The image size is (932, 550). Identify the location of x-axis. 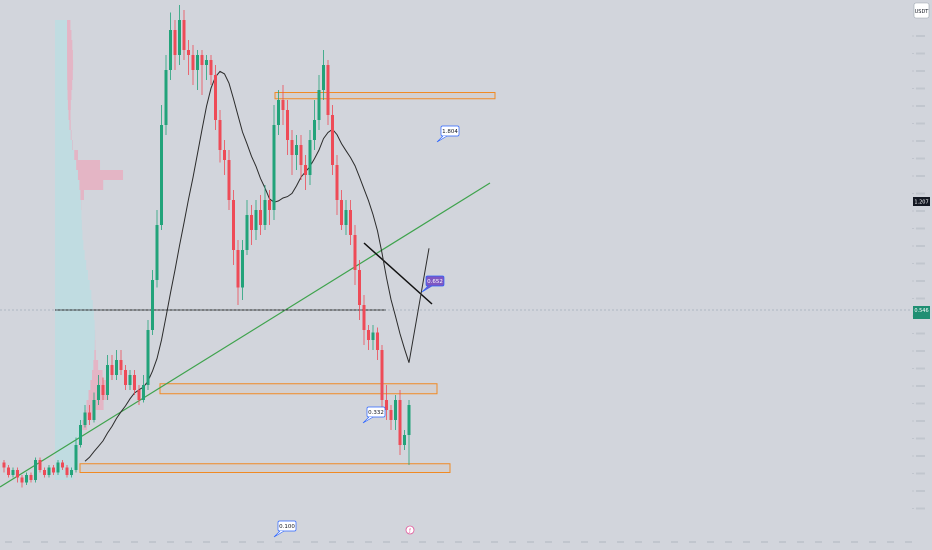
(458, 542).